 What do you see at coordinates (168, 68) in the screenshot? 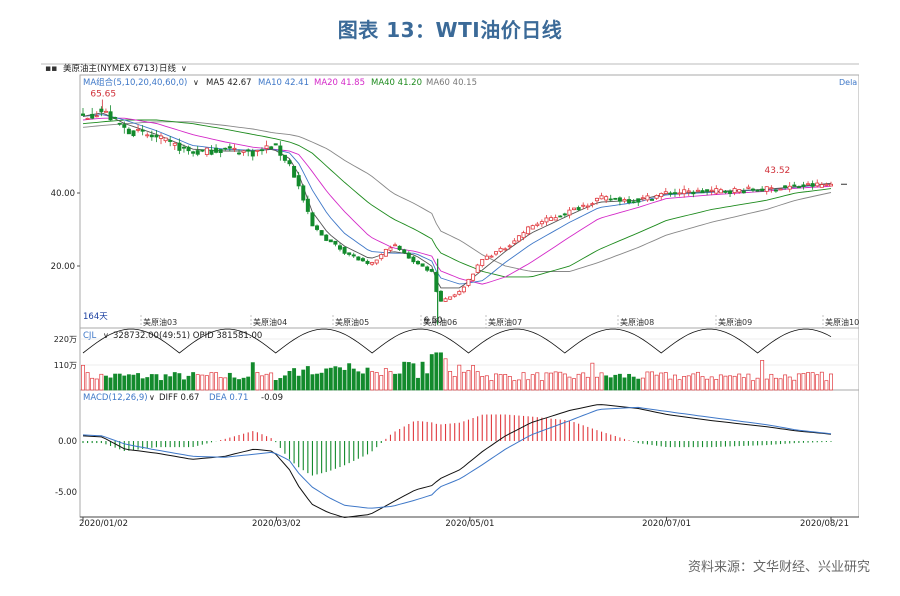
I see `period-label: 日线` at bounding box center [168, 68].